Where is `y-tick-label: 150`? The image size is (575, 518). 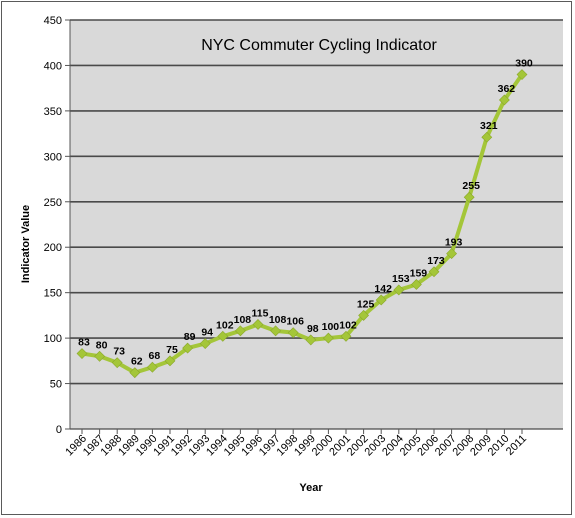 y-tick-label: 150 is located at coordinates (53, 294).